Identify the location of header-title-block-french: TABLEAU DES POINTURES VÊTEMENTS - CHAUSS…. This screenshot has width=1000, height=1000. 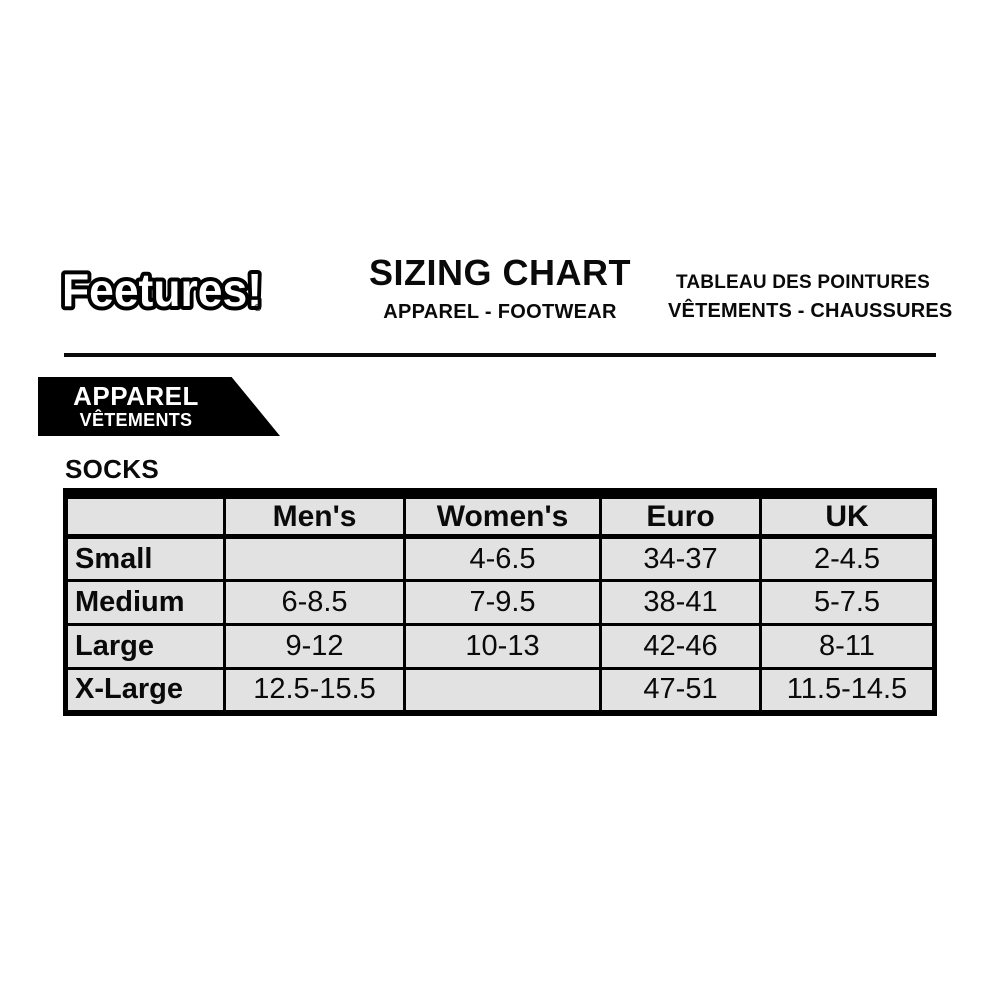
(810, 297).